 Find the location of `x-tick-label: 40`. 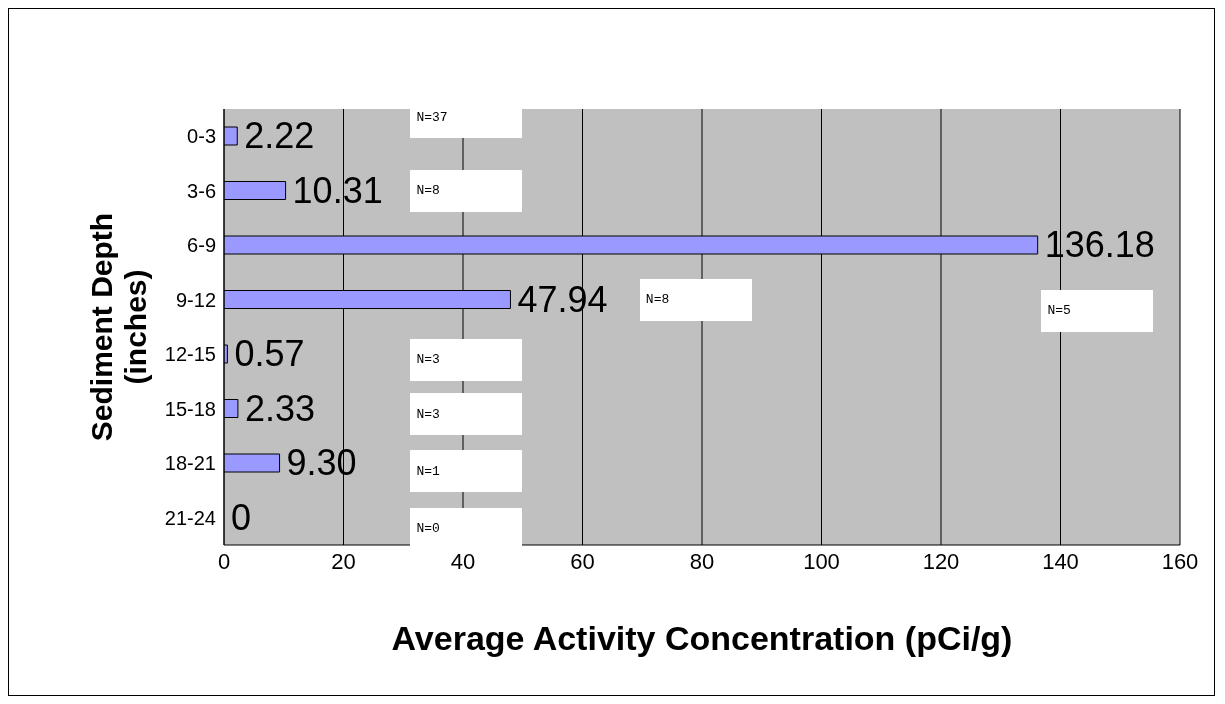

x-tick-label: 40 is located at coordinates (463, 561).